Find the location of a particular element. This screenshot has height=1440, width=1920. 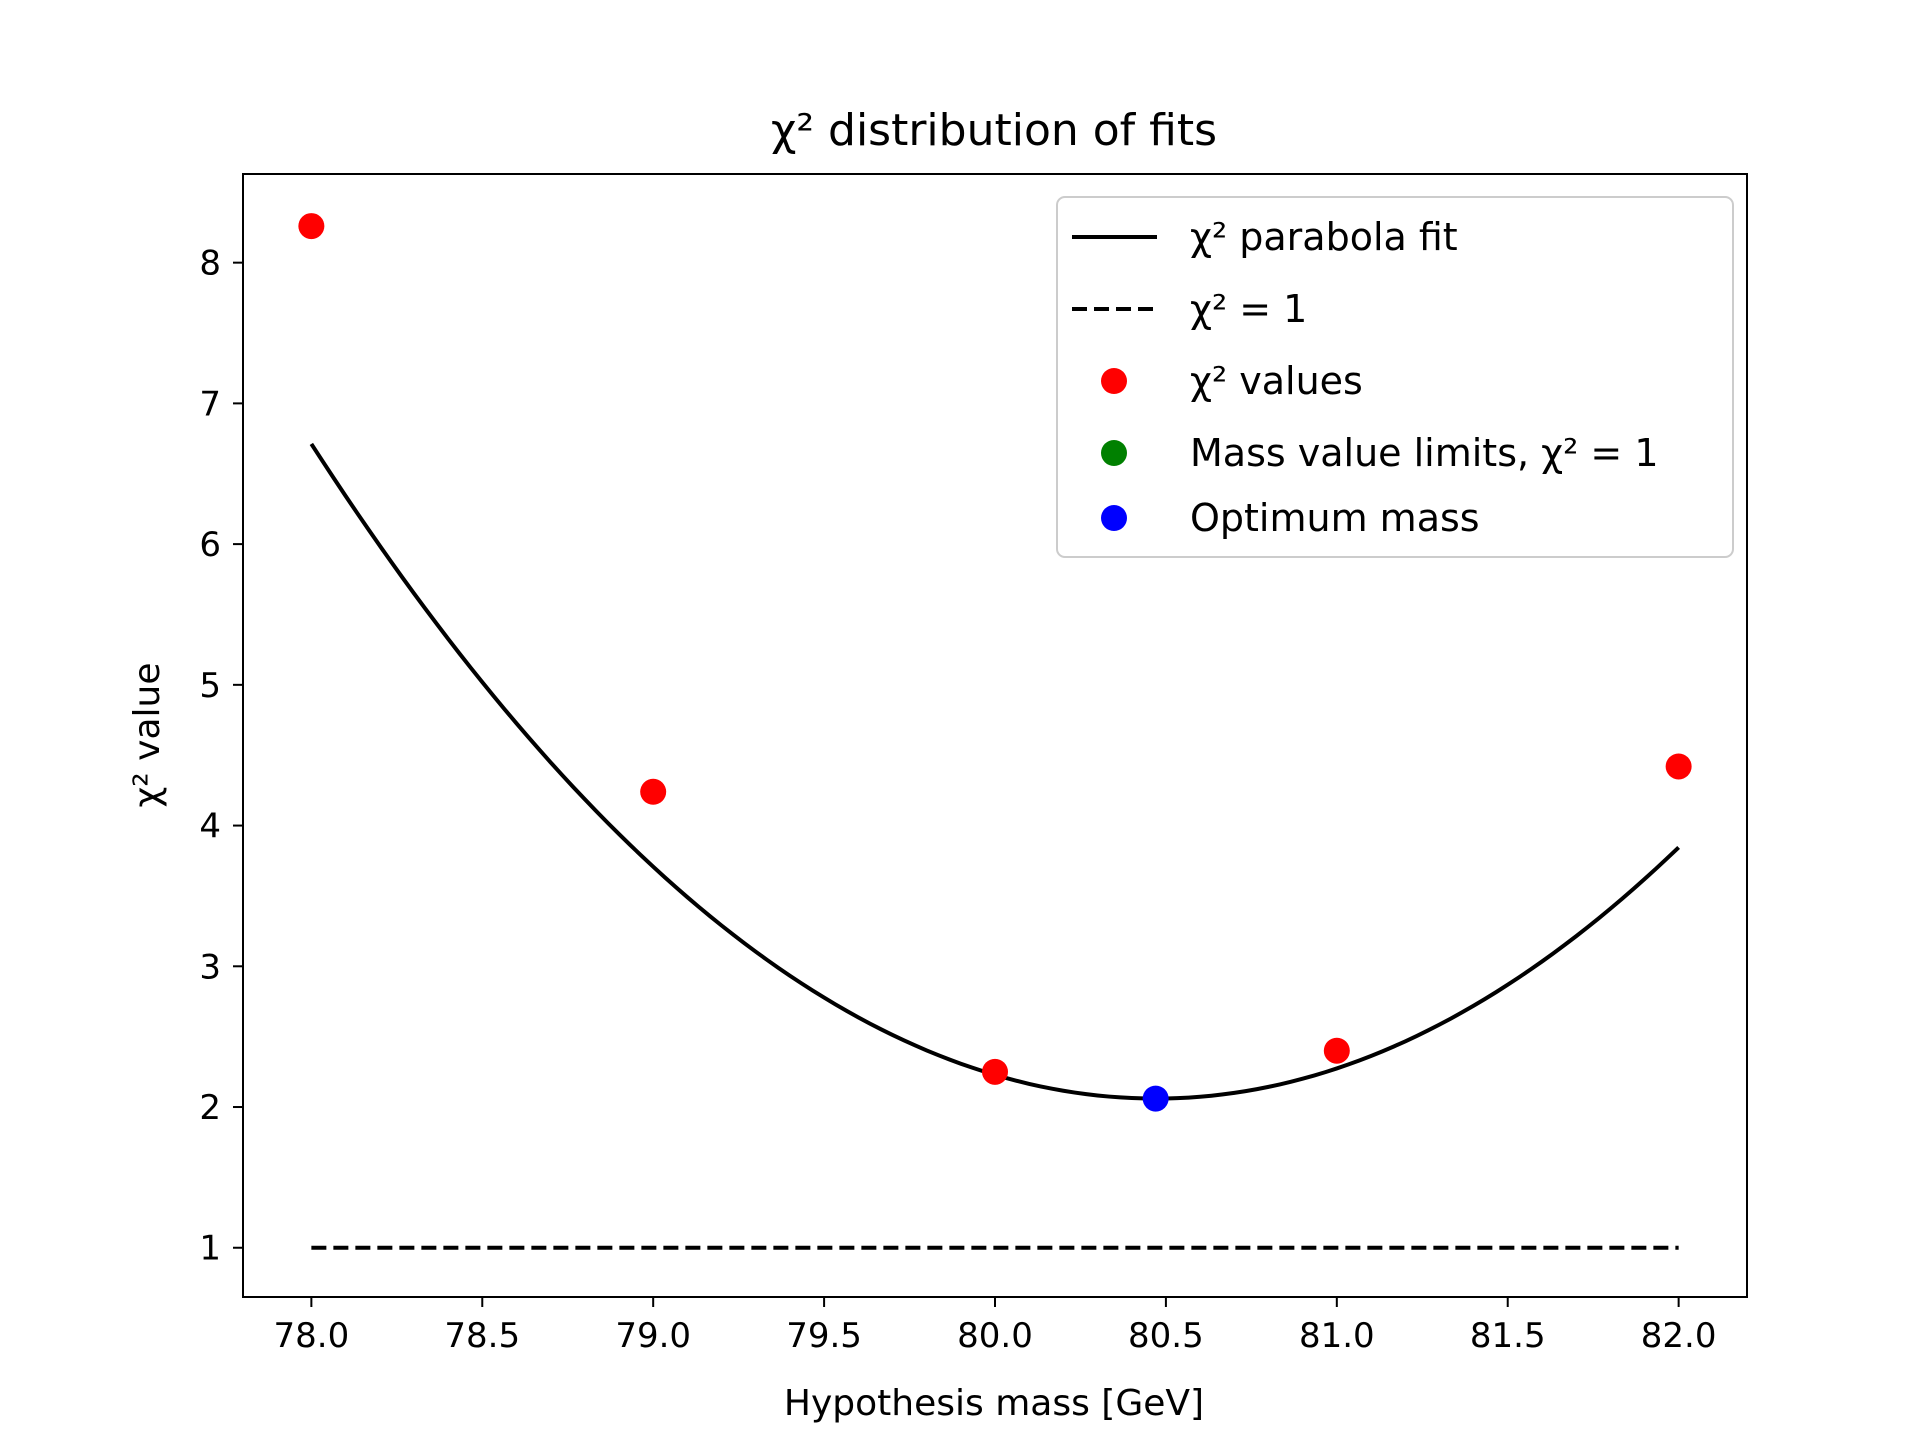

legend-entry: Optimum mass is located at coordinates (1290, 518).